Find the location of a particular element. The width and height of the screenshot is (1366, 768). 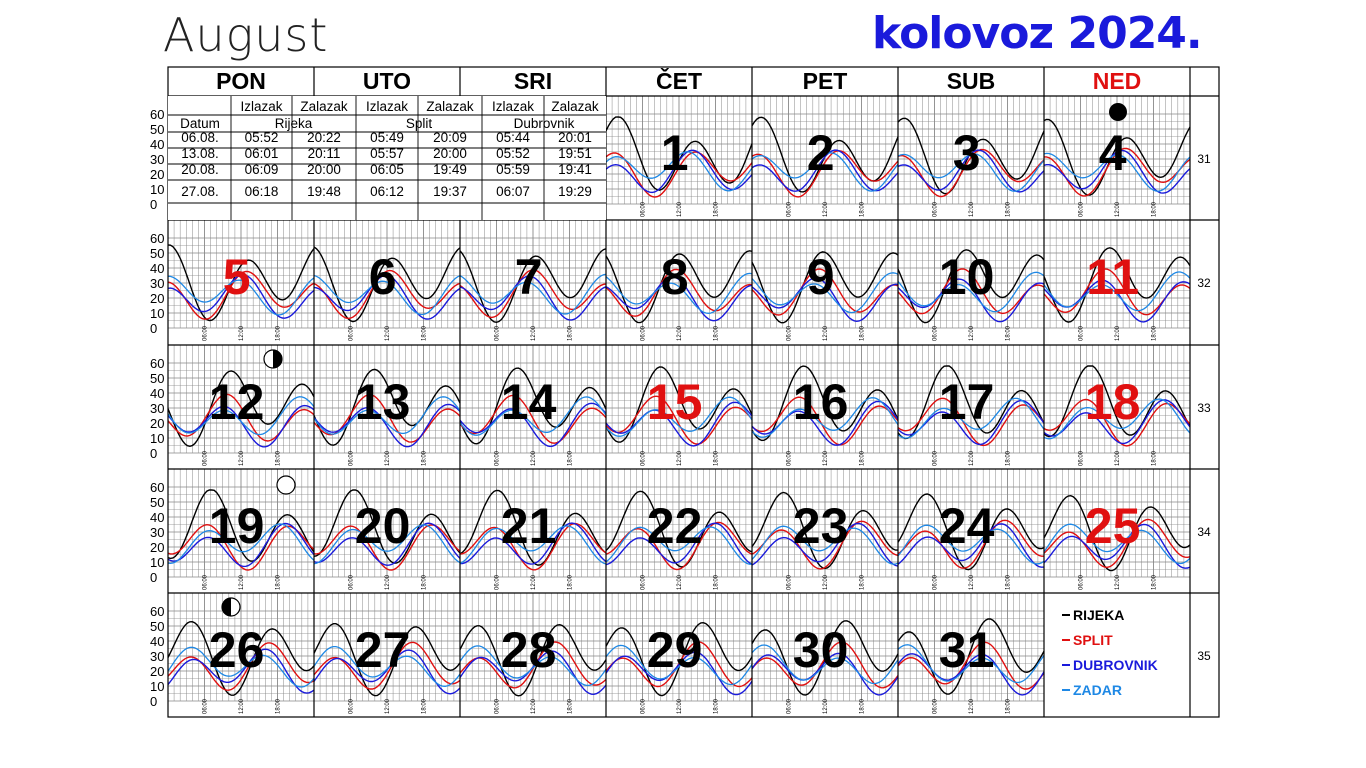

sun-cell: 20:01 is located at coordinates (575, 137).